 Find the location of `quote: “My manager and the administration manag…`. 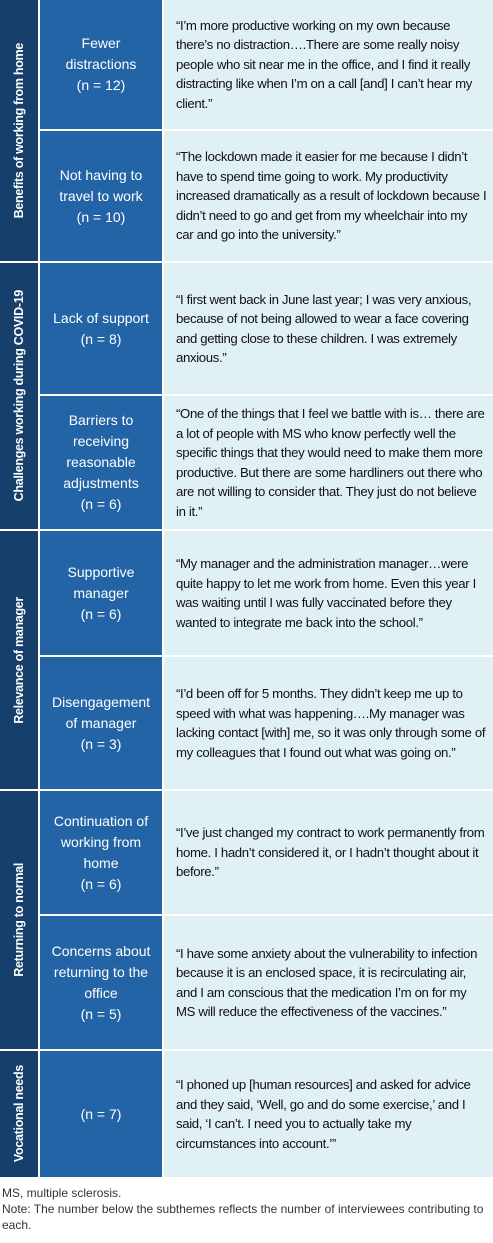

quote: “My manager and the administration manag… is located at coordinates (326, 593).